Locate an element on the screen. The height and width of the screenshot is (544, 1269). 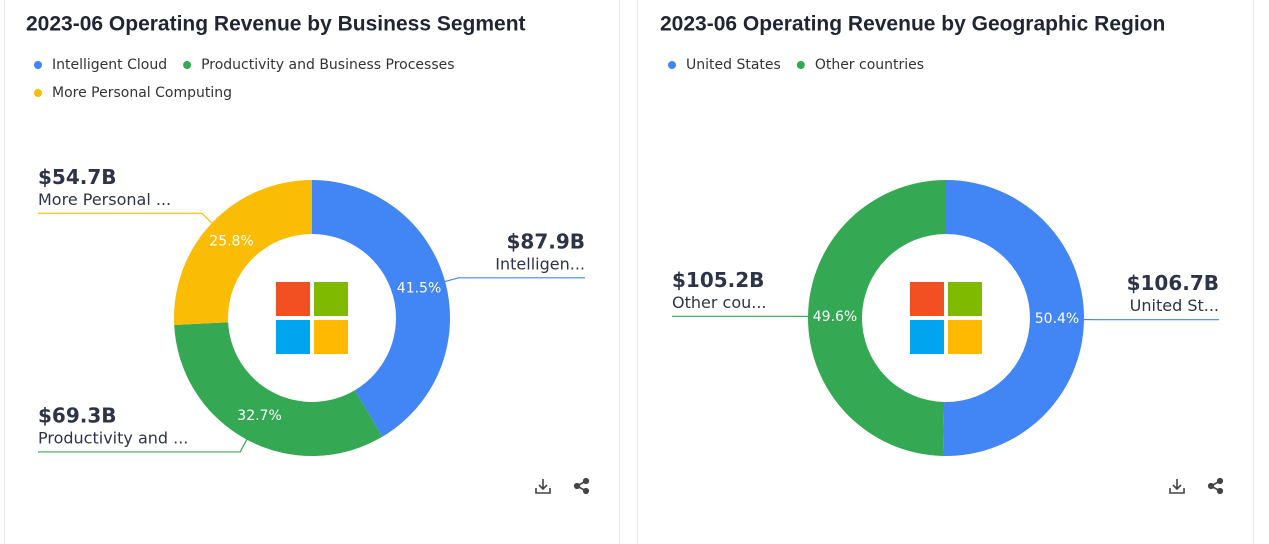
value-label: $106.7B is located at coordinates (1173, 283).